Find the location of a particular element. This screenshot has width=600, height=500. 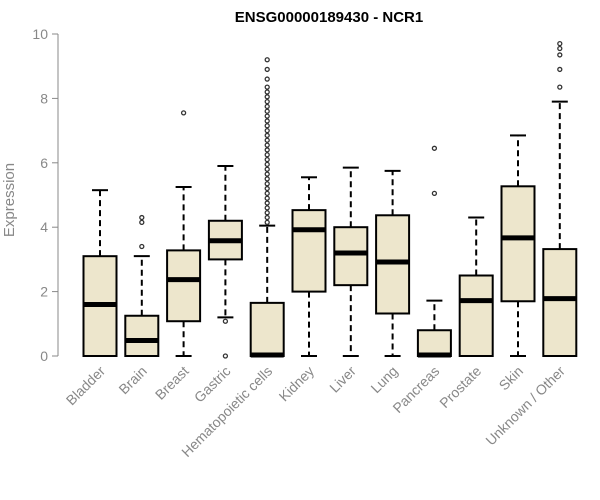

y-axis: 0 2 4 6 8 10 is located at coordinates (45, 195).